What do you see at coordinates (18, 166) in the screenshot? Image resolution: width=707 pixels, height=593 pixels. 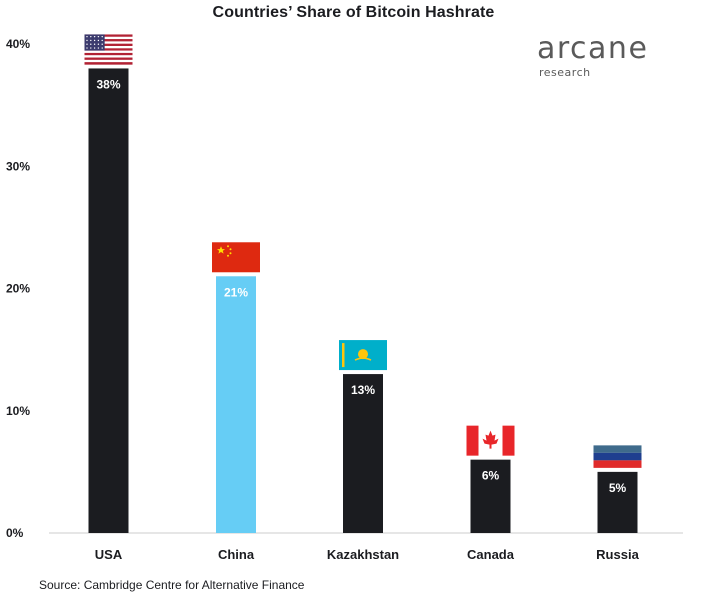 I see `y-tick-label: 30%` at bounding box center [18, 166].